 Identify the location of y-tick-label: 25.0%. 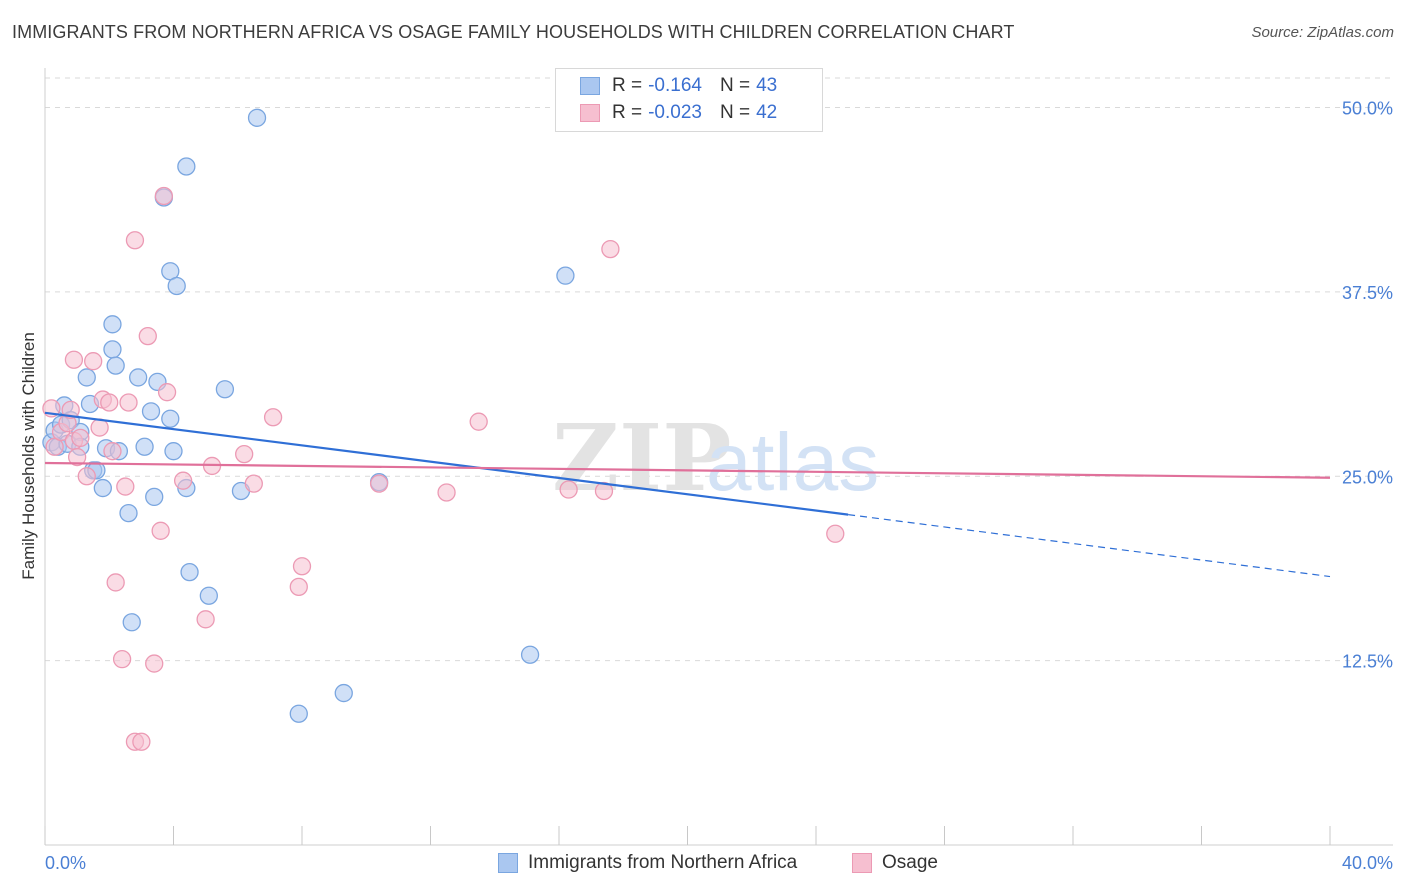
(1367, 477).